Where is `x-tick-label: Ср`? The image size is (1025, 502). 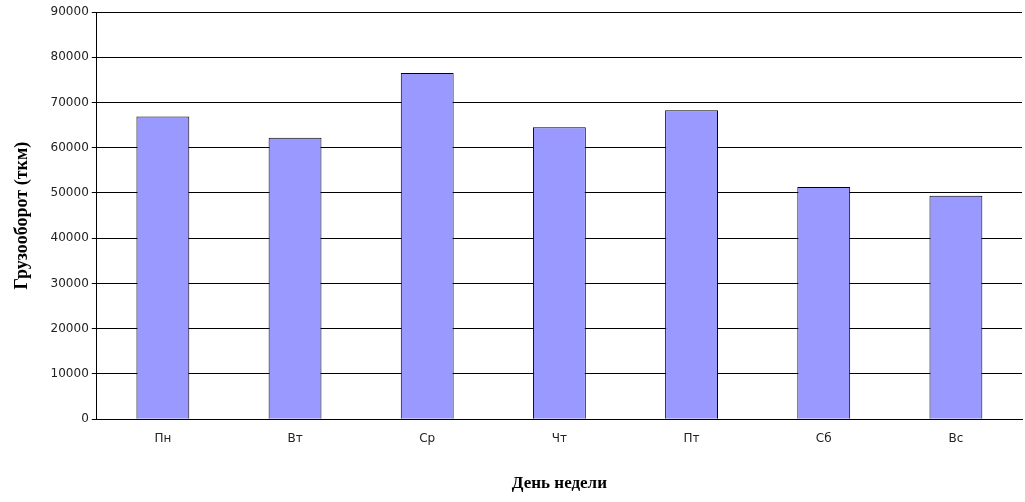 x-tick-label: Ср is located at coordinates (427, 437).